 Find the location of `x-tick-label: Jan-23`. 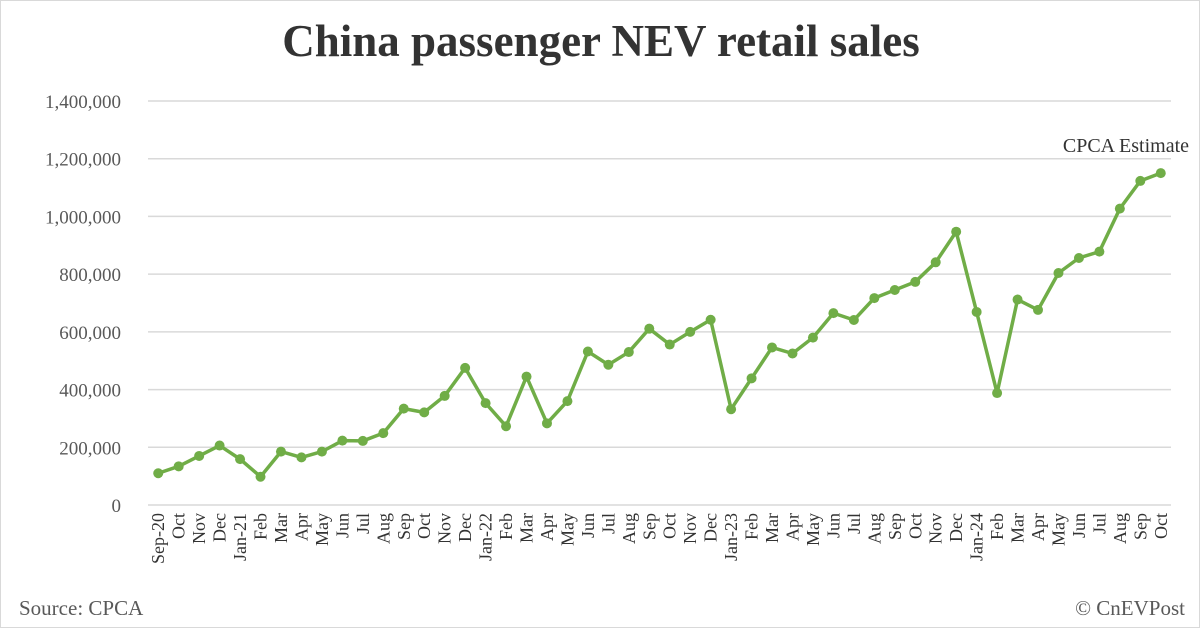

x-tick-label: Jan-23 is located at coordinates (731, 537).